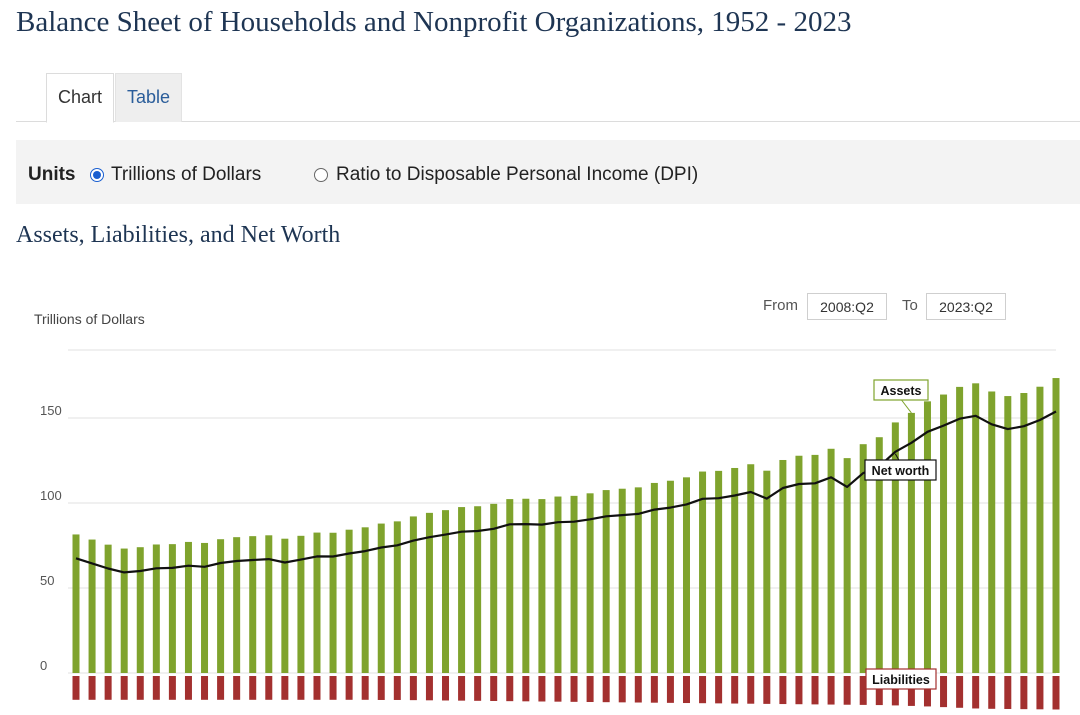  What do you see at coordinates (80, 98) in the screenshot?
I see `tab-chart: Chart` at bounding box center [80, 98].